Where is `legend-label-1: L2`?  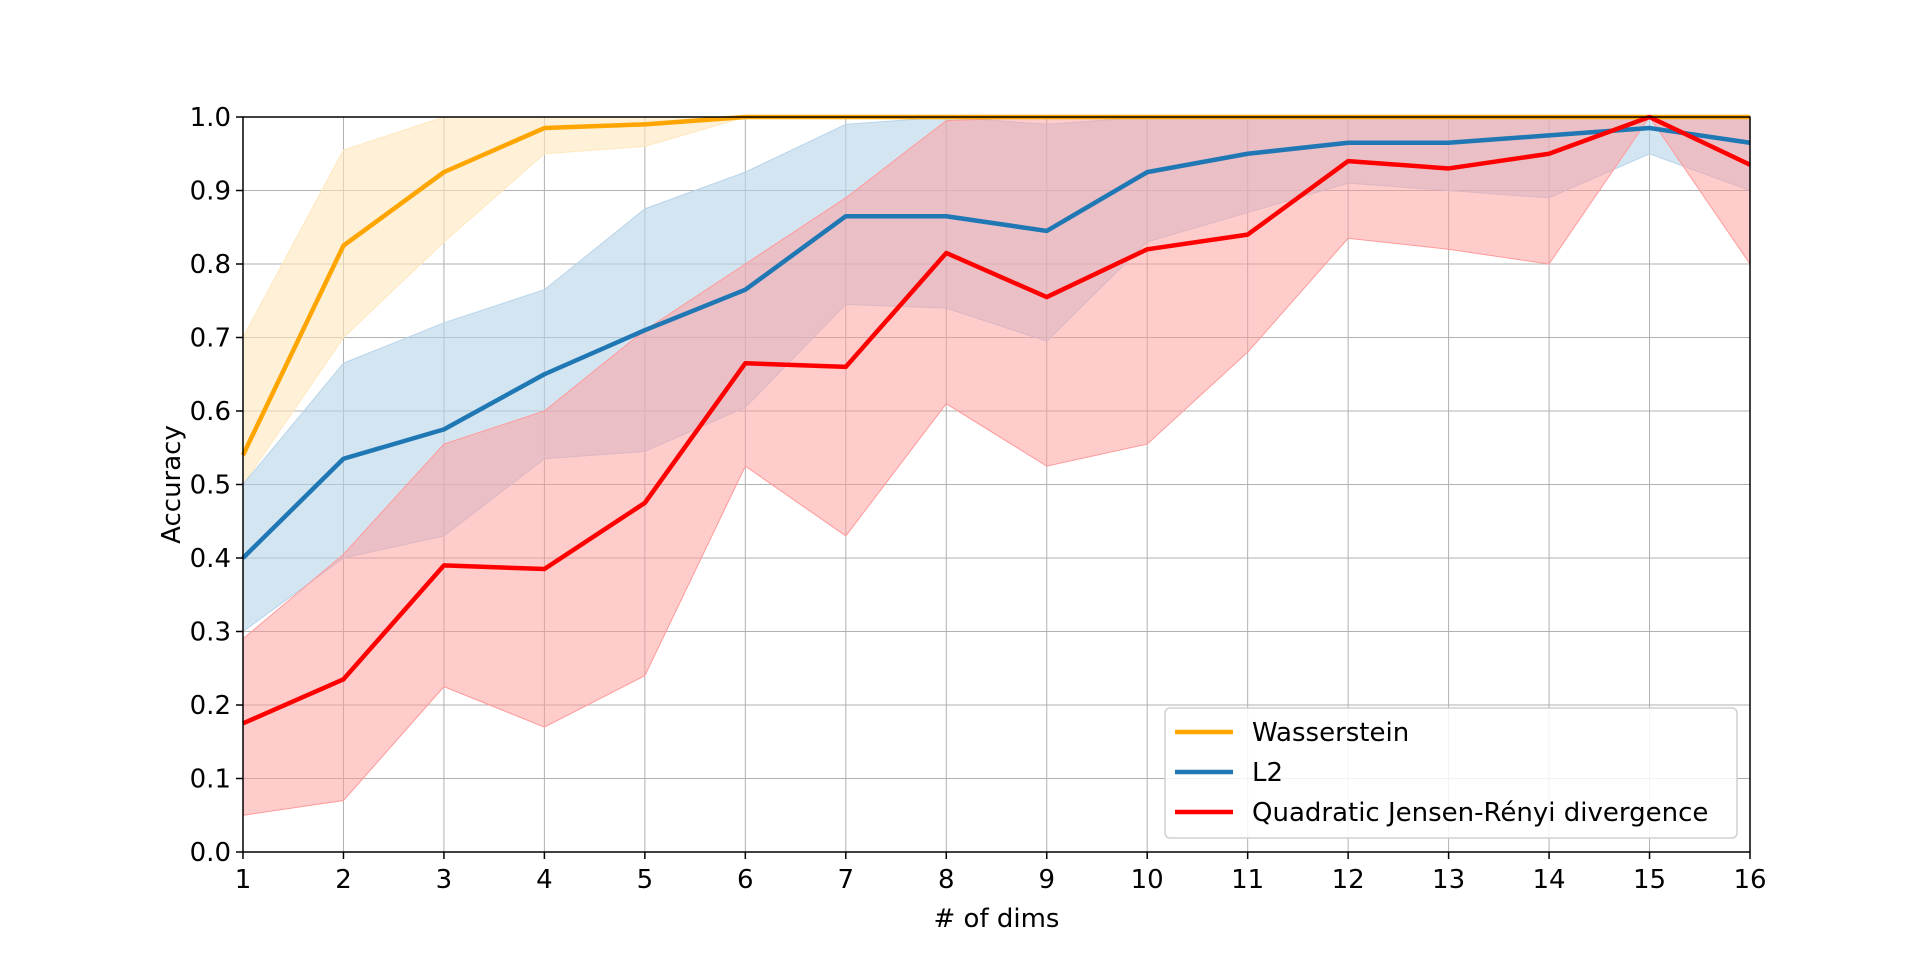 legend-label-1: L2 is located at coordinates (1267, 773).